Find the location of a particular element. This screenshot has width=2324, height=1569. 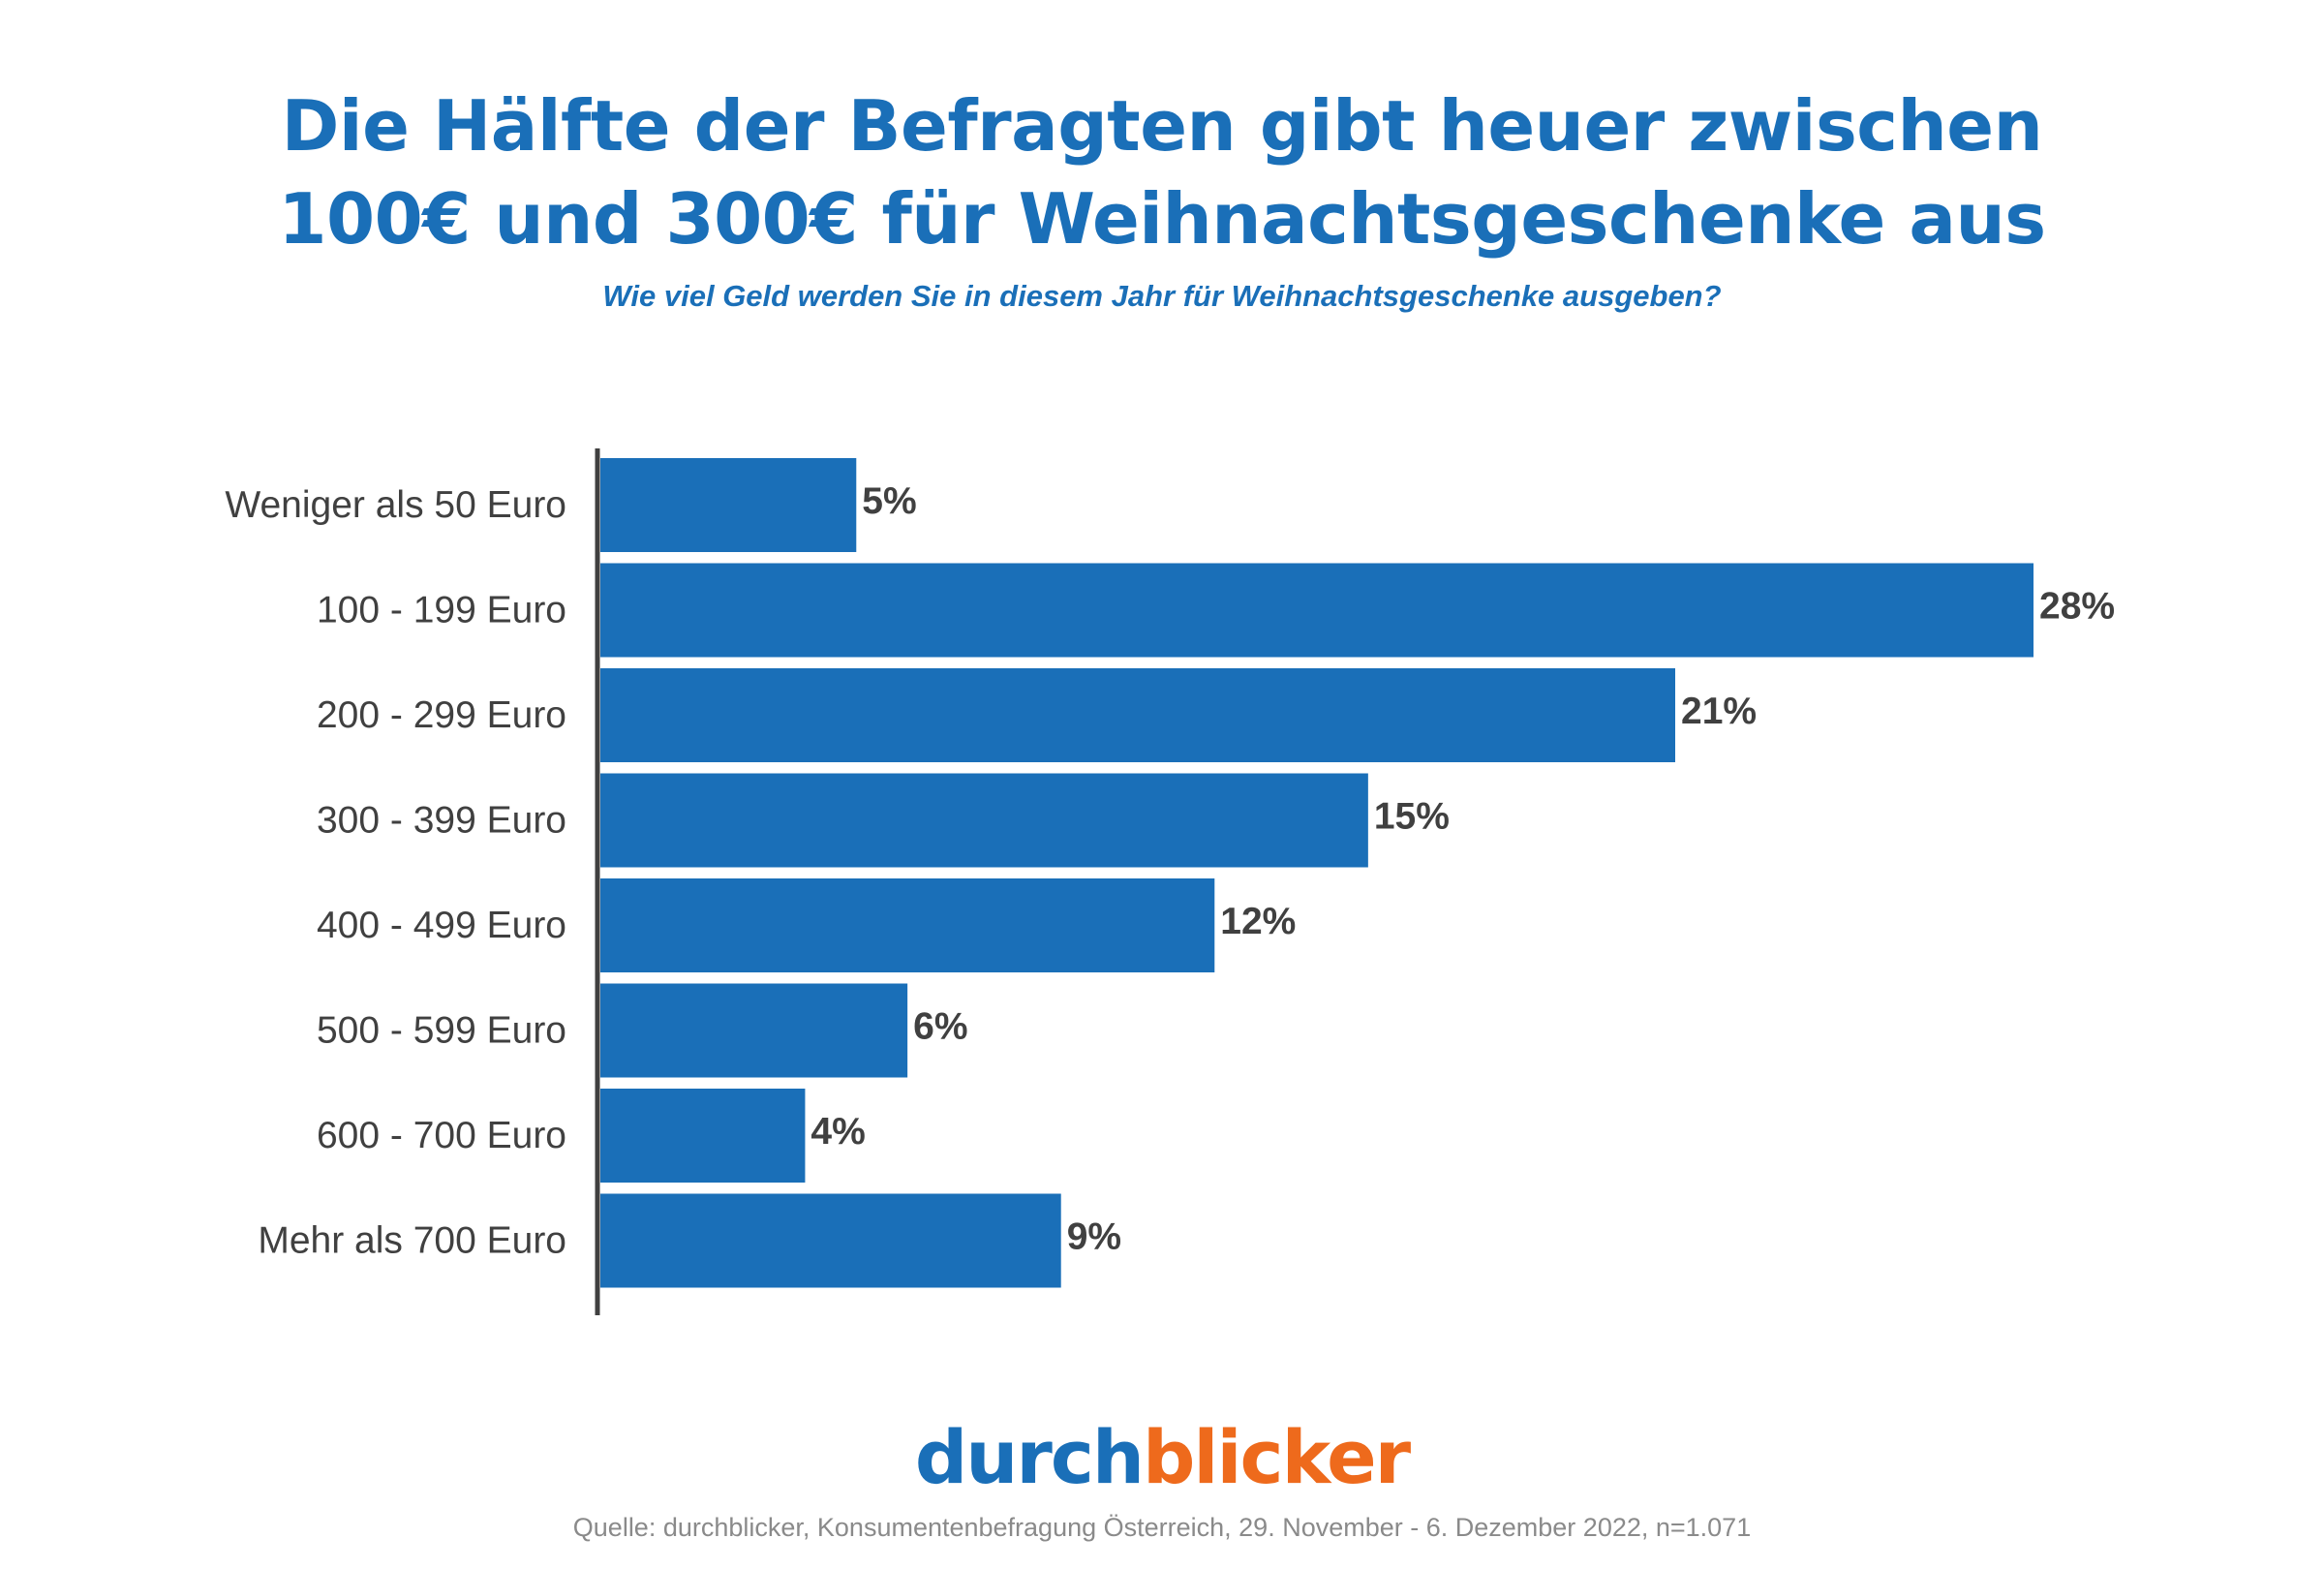

value-label-3: 21% is located at coordinates (1719, 711).